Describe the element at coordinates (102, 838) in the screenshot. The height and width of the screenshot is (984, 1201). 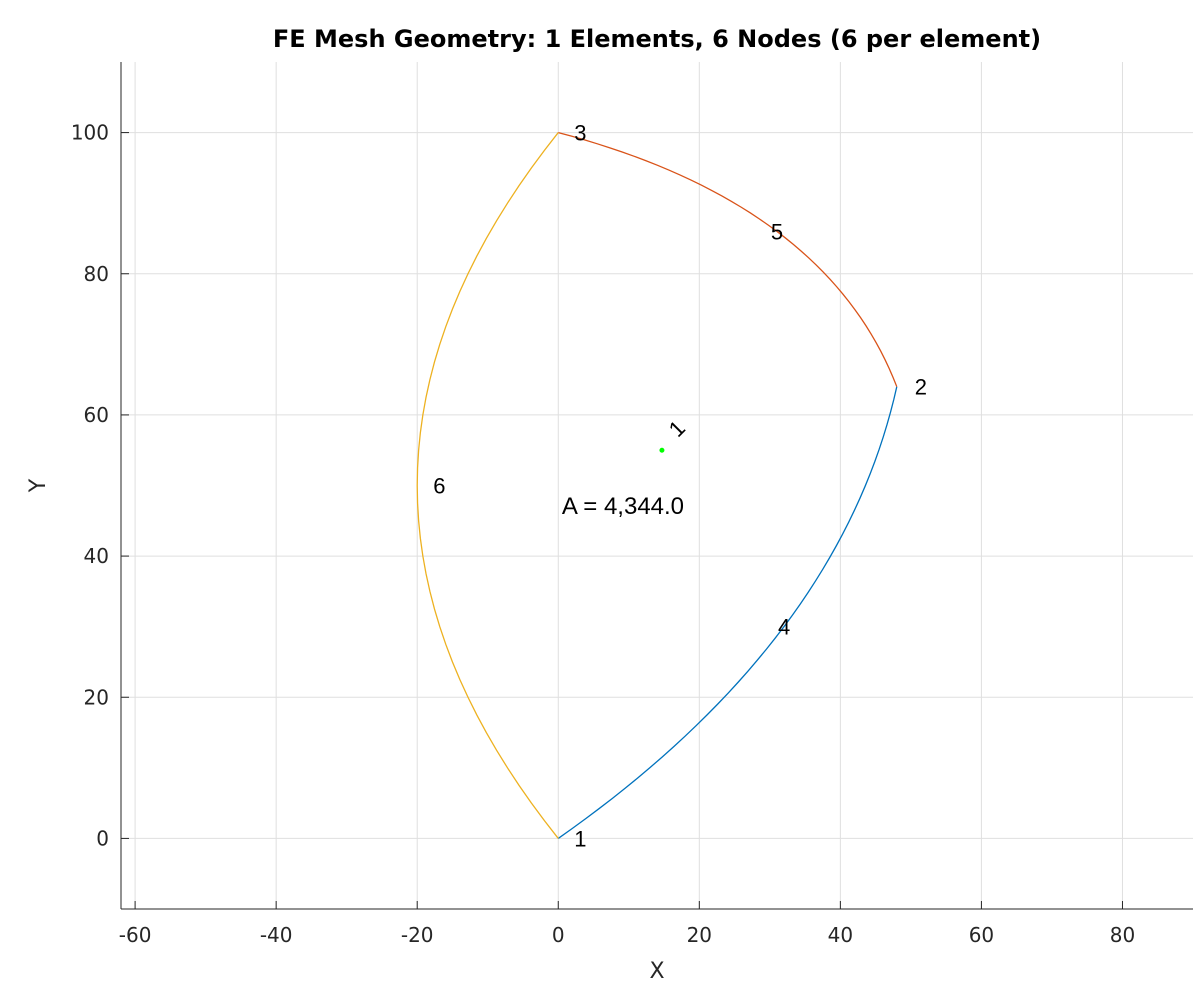
I see `y-tick-label-0: 0` at that location.